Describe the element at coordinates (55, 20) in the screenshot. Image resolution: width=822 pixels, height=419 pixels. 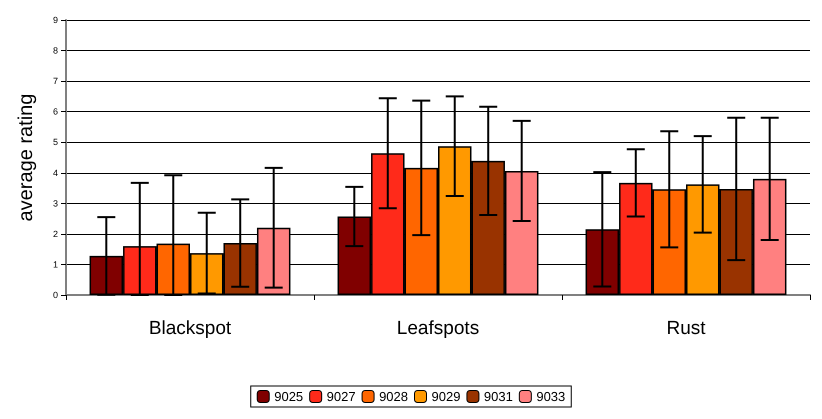
I see `y-tick-label: 9` at that location.